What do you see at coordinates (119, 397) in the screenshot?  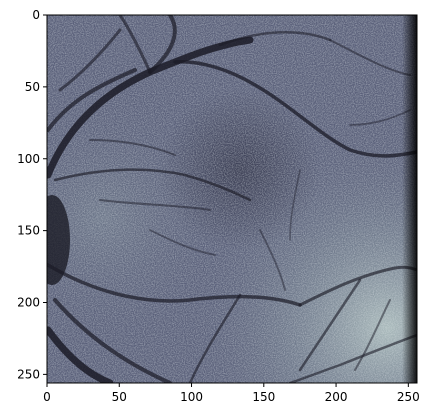 I see `x-tick-label: 50` at bounding box center [119, 397].